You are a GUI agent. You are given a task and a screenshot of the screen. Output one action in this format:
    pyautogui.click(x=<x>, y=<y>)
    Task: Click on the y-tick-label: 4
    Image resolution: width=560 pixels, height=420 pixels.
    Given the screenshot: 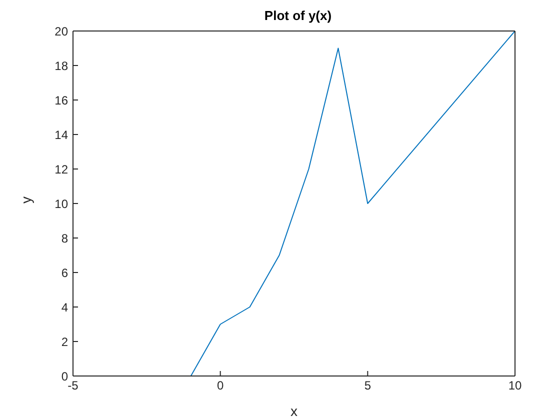 What is the action you would take?
    pyautogui.click(x=64, y=307)
    